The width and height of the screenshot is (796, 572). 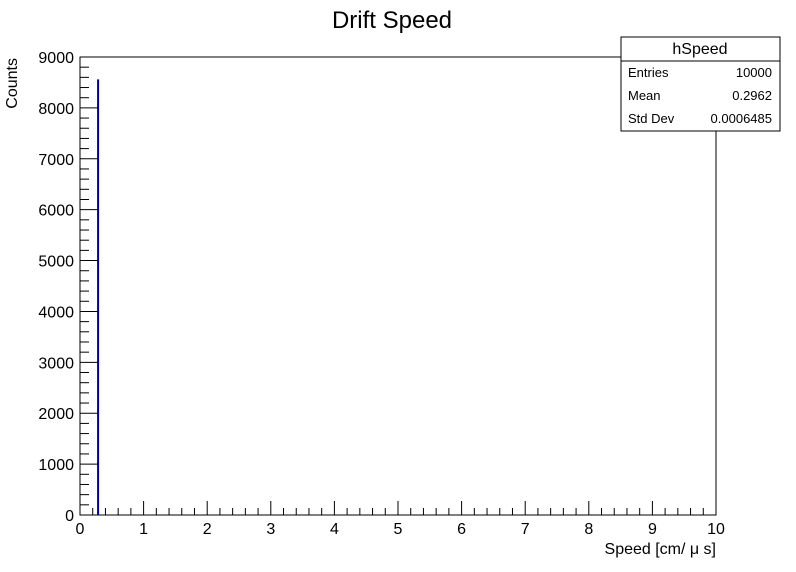 I want to click on x-tick-label: 8, so click(x=588, y=529).